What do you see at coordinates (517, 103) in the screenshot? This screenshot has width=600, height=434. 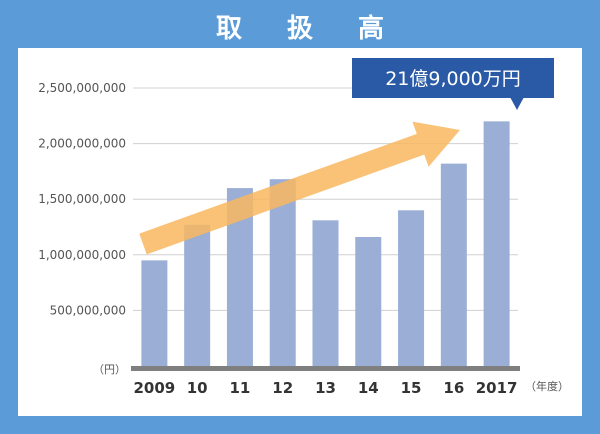 I see `callout-pointer` at bounding box center [517, 103].